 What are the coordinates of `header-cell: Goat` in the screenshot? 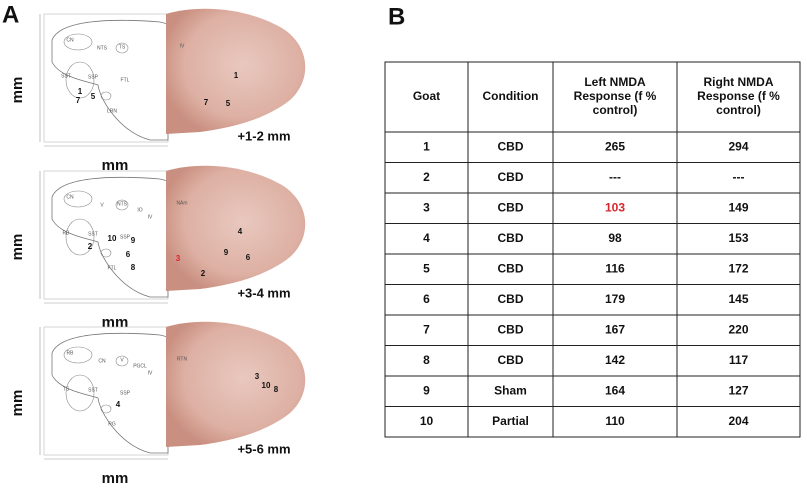 It's located at (426, 96).